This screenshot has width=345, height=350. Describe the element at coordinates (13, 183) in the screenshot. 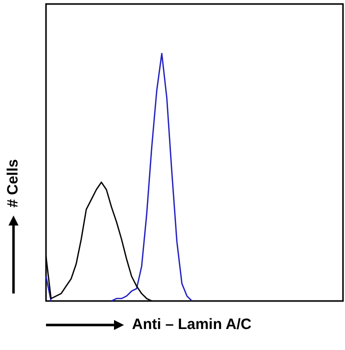

I see `y-axis-title: # Cells` at that location.